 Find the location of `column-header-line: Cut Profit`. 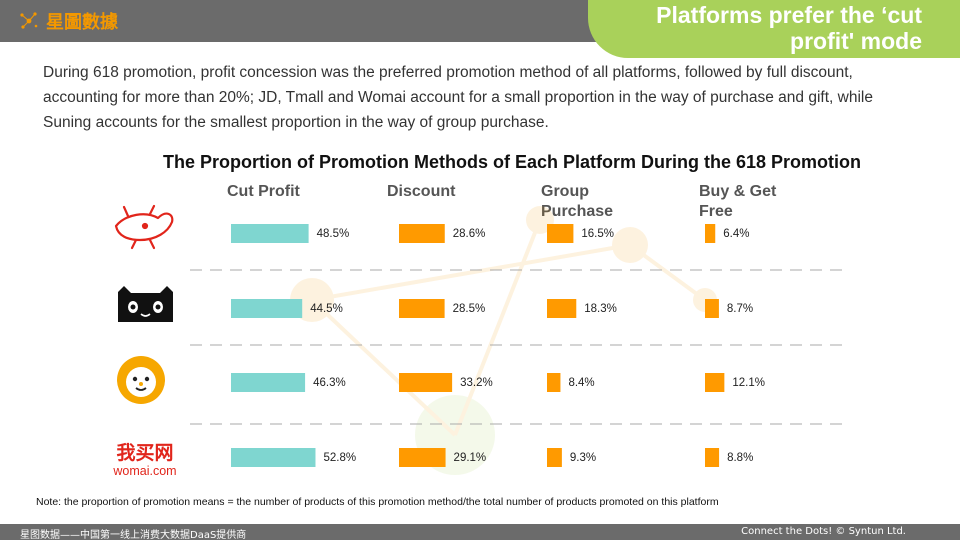

column-header-line: Cut Profit is located at coordinates (263, 191).